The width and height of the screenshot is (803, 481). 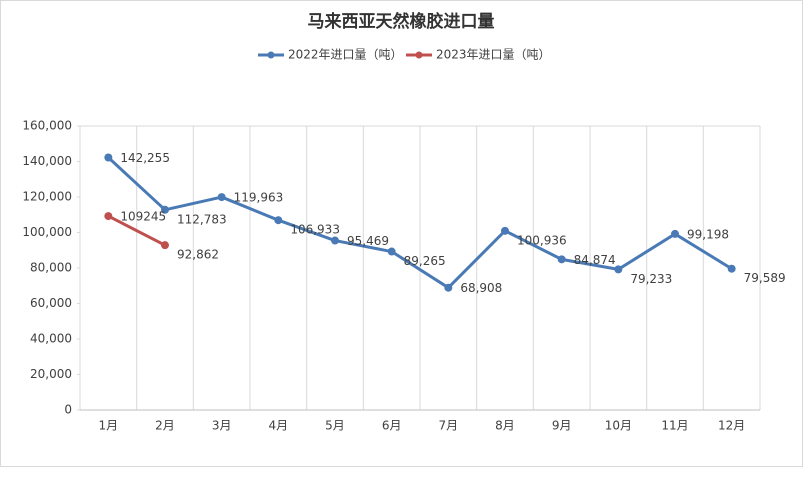 What do you see at coordinates (505, 426) in the screenshot?
I see `x-tick-label: 8月` at bounding box center [505, 426].